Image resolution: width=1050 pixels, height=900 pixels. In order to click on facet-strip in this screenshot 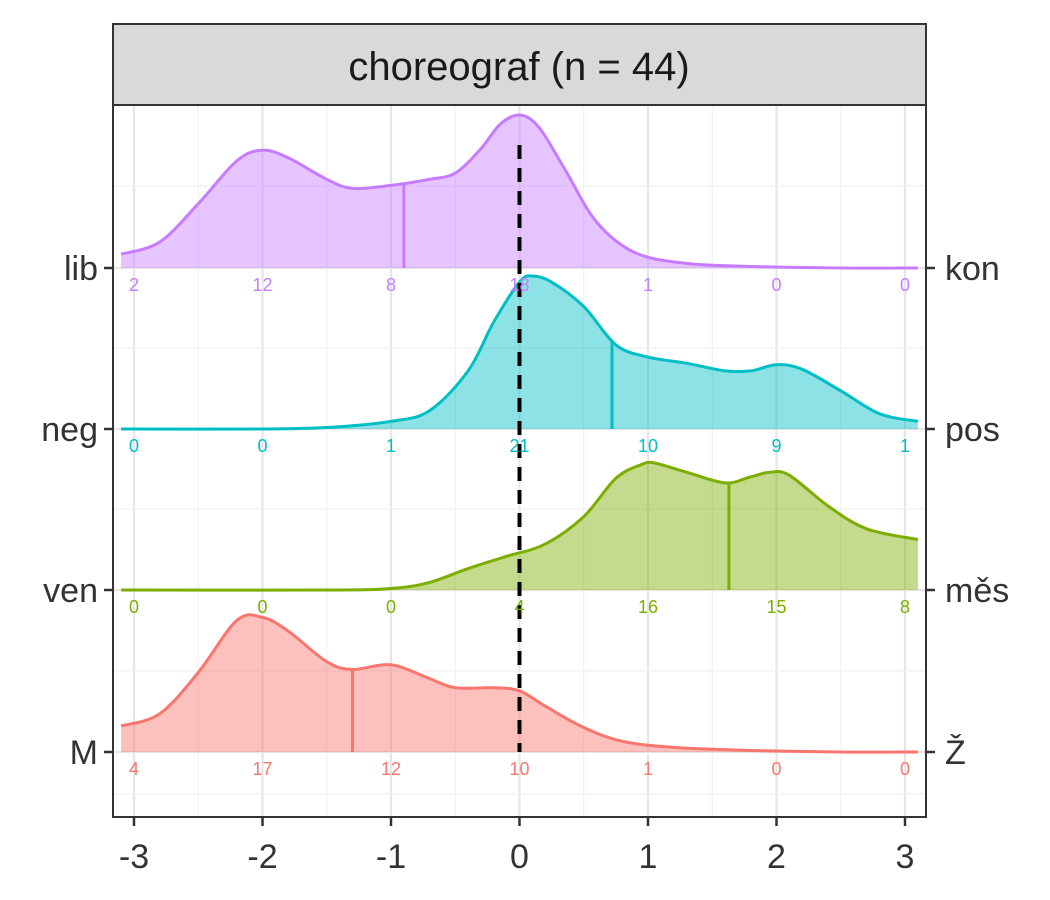, I will do `click(519, 64)`.